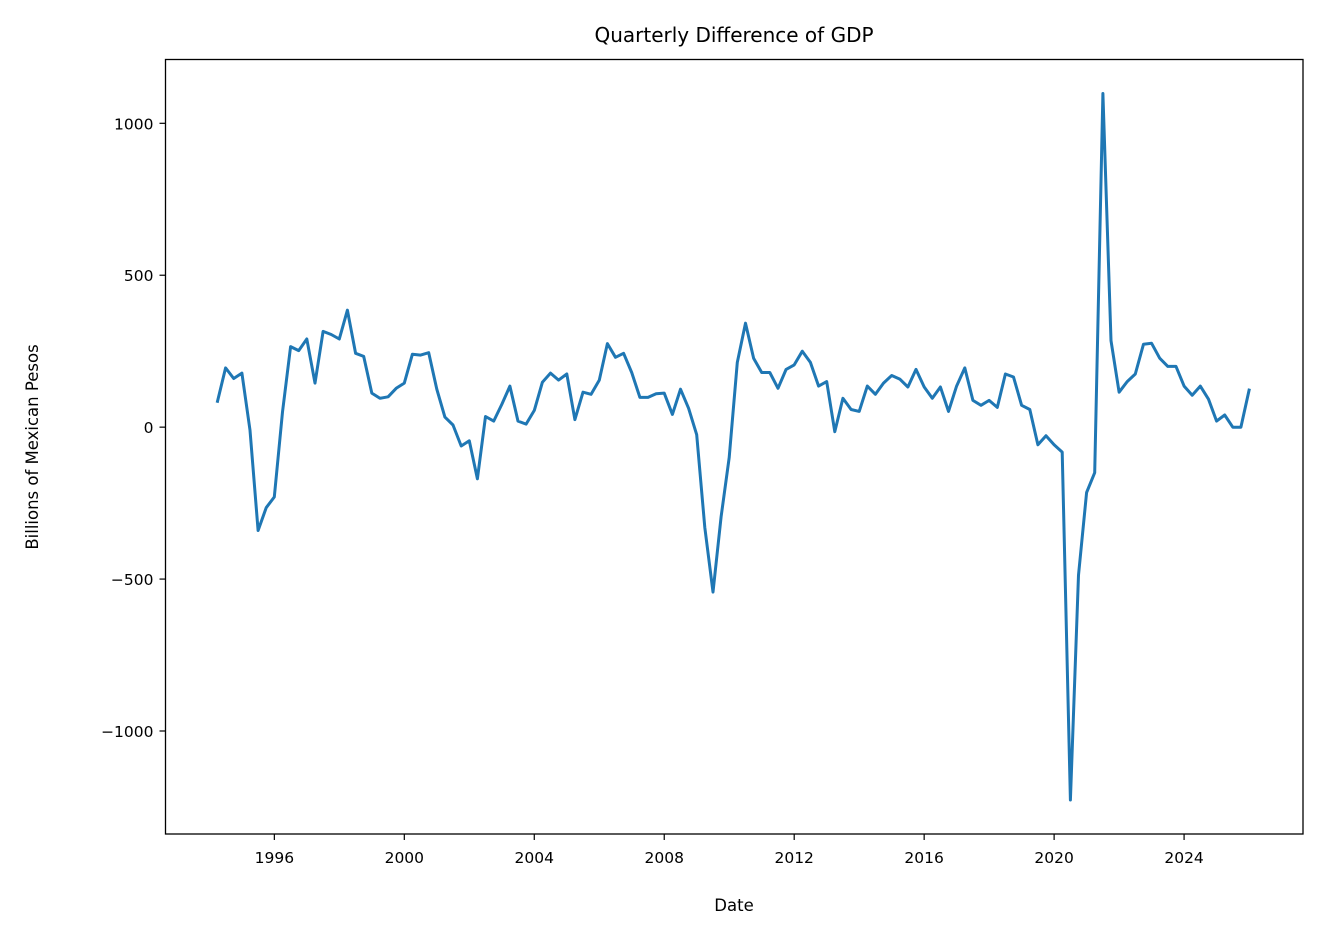 The width and height of the screenshot is (1322, 936). I want to click on x-tick-label: 2024, so click(1183, 858).